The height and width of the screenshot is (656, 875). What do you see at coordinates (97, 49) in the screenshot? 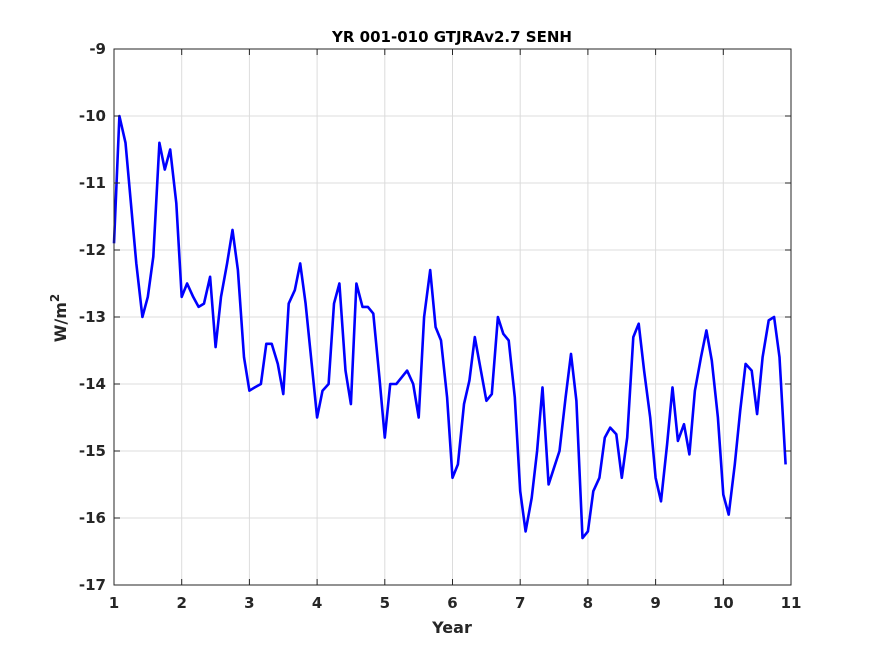
I see `y-tick-label: -9` at bounding box center [97, 49].